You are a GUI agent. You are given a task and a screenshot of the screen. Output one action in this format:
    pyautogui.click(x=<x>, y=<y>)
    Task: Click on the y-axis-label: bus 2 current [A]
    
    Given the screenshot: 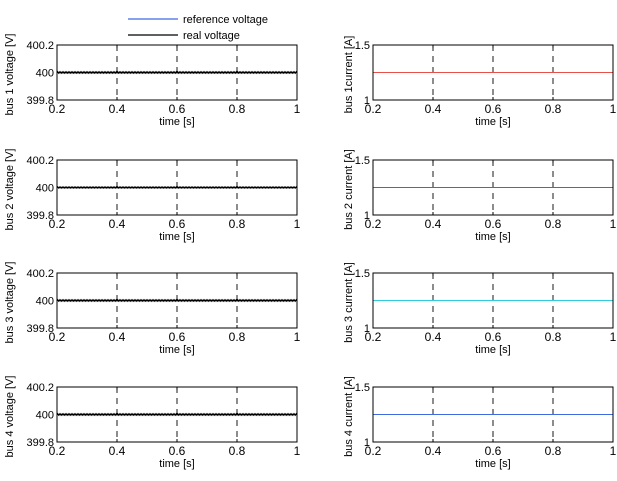 What is the action you would take?
    pyautogui.click(x=349, y=189)
    